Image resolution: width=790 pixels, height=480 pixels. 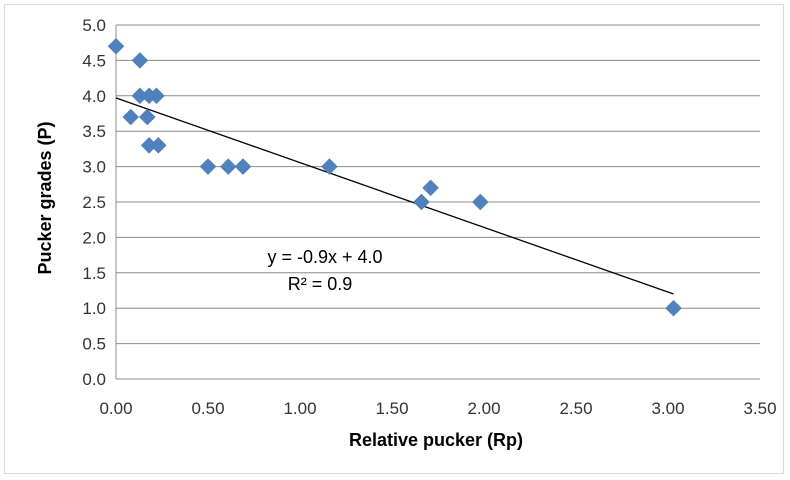 What do you see at coordinates (94, 25) in the screenshot?
I see `y-tick-label: 5.0` at bounding box center [94, 25].